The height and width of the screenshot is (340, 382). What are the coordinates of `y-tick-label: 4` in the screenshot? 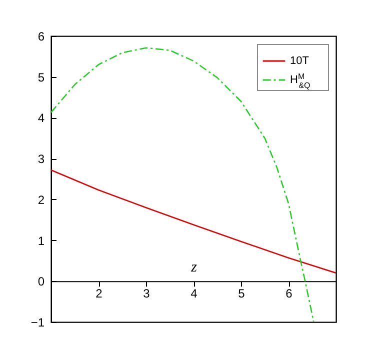 It's located at (41, 118).